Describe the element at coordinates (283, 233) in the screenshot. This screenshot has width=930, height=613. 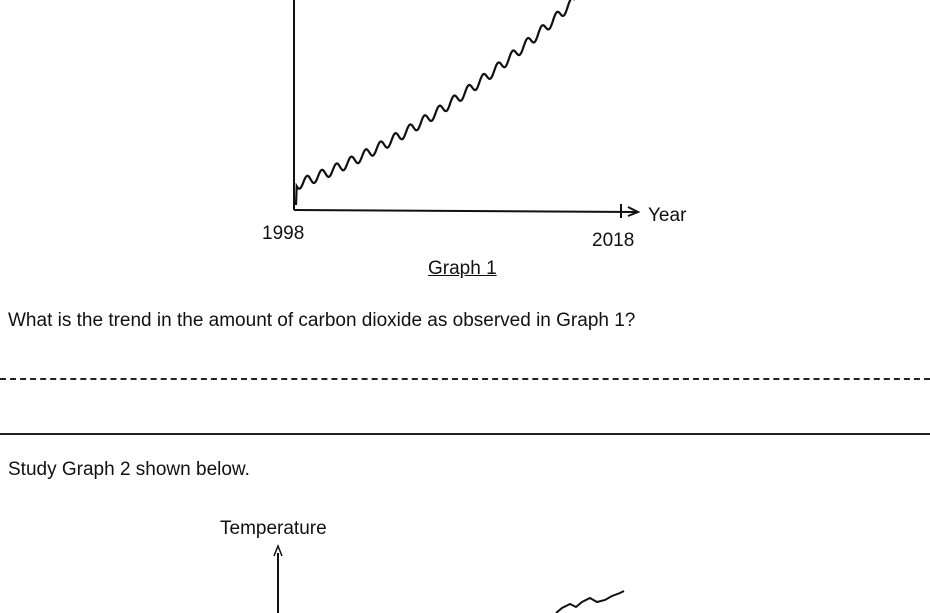
I see `graph1-x-start-label: 1998` at that location.